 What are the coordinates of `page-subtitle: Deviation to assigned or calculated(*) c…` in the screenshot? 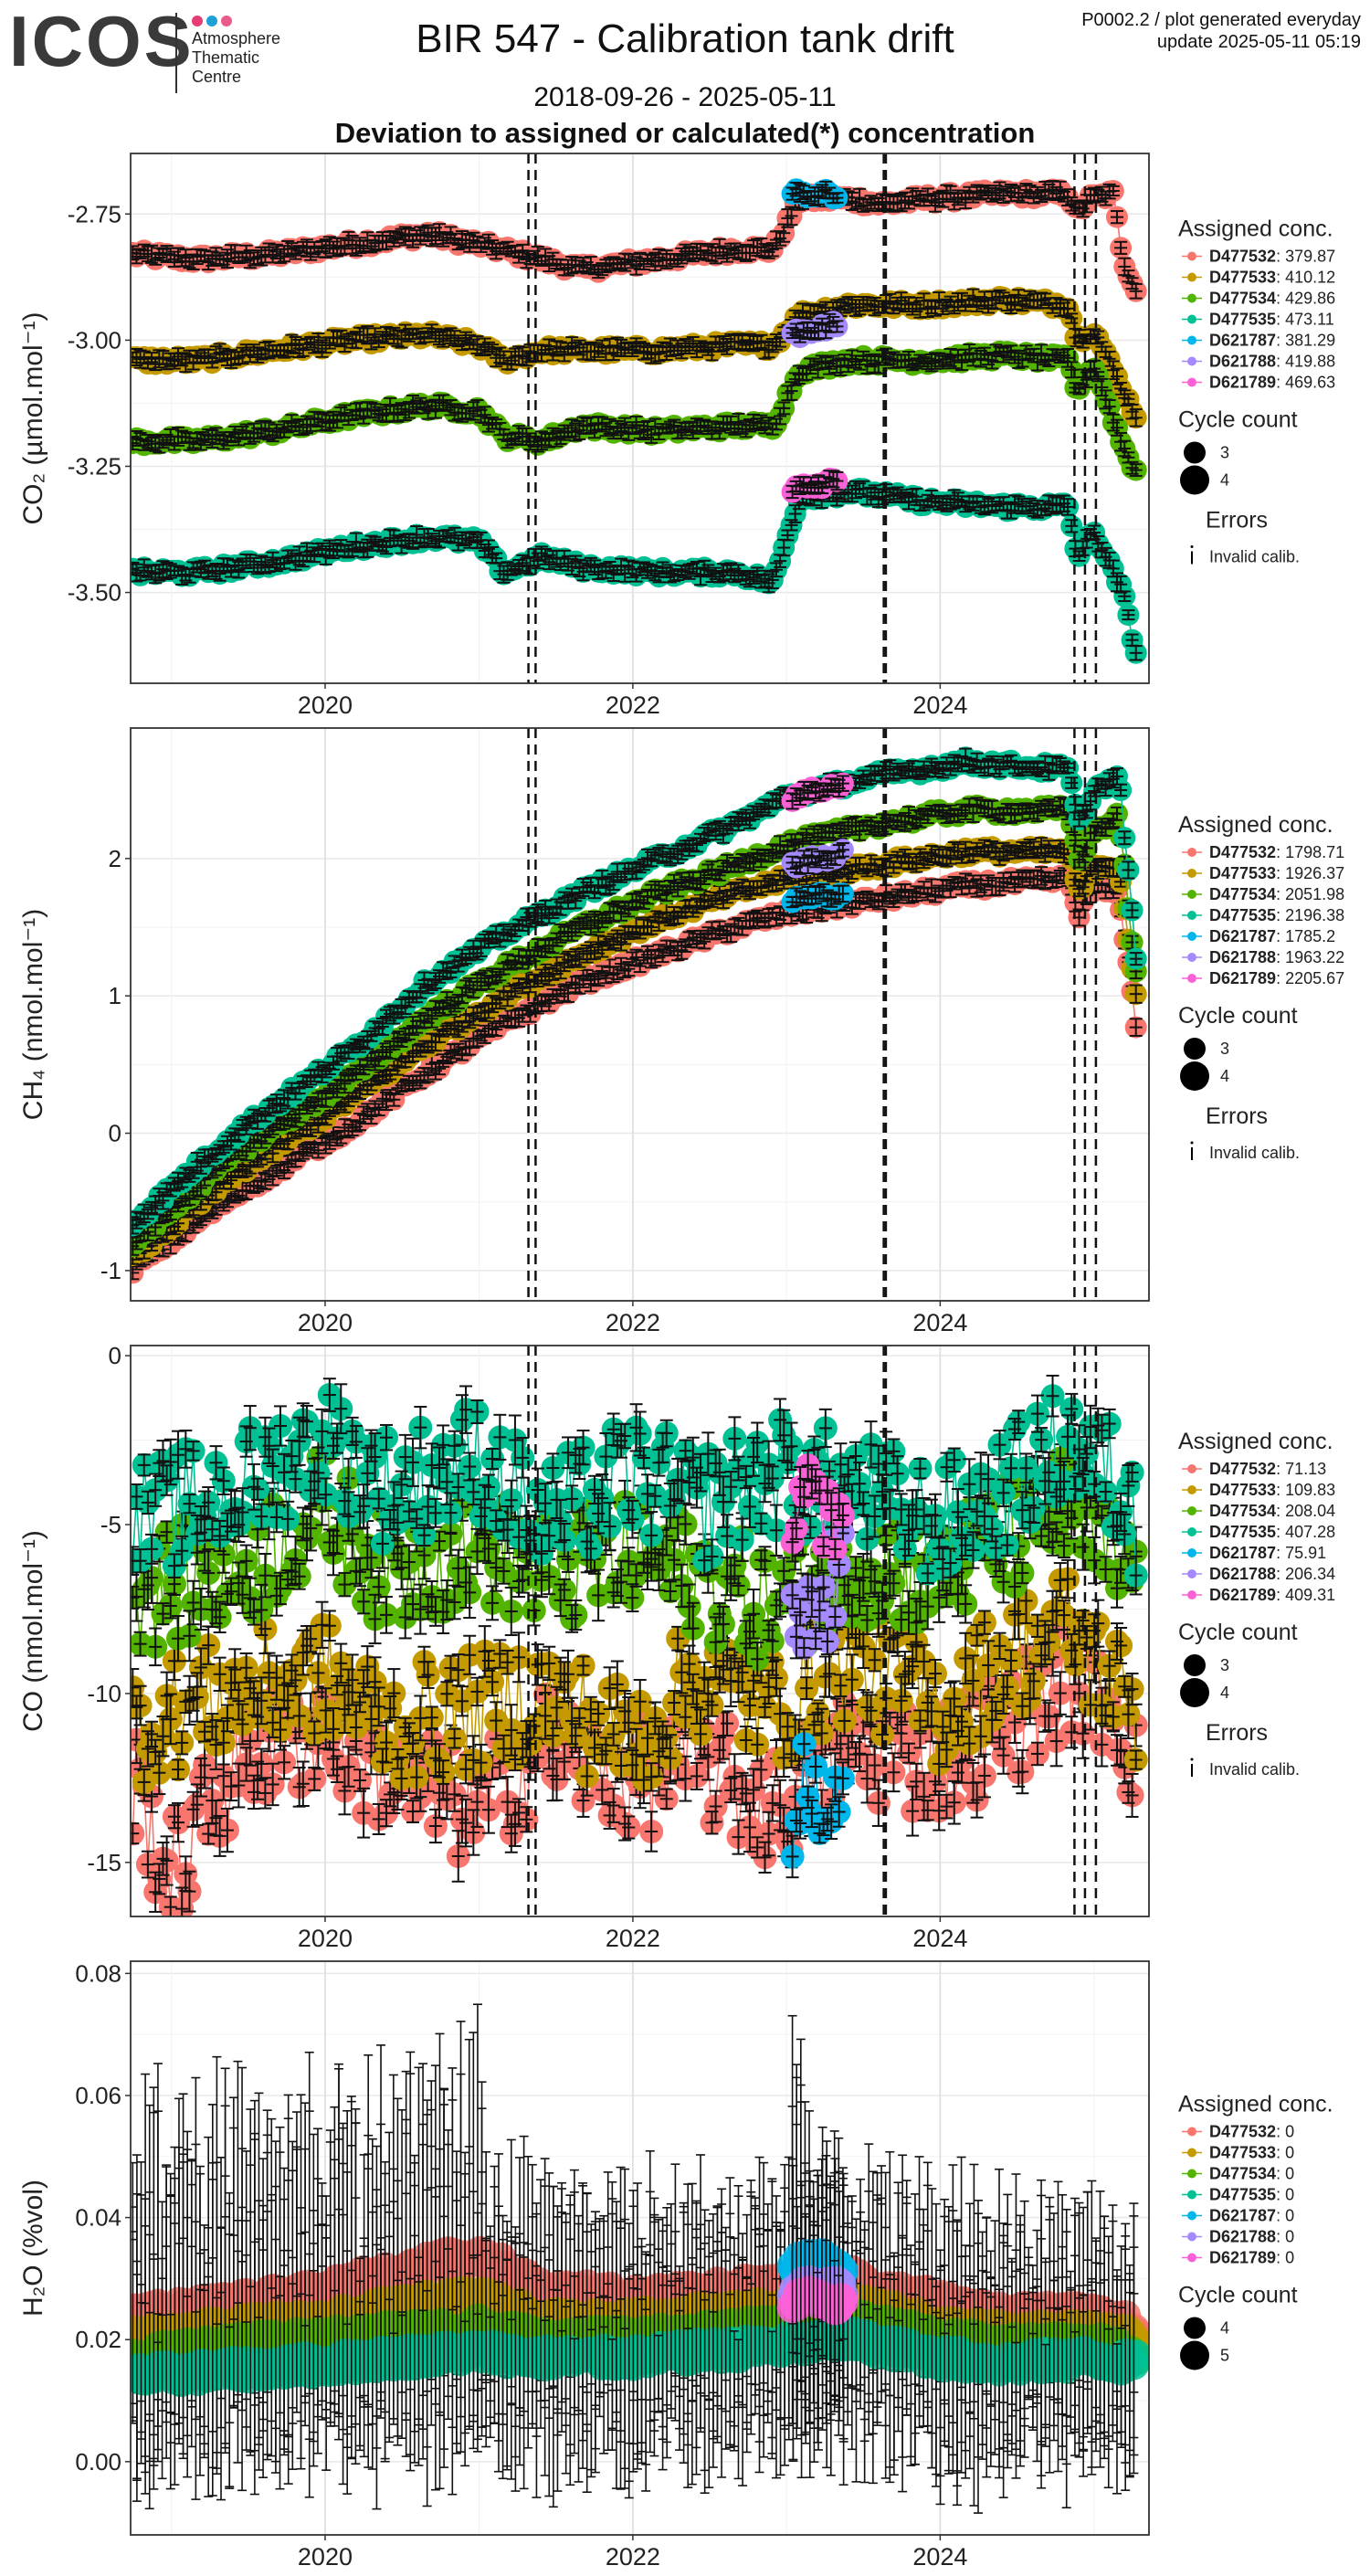 It's located at (685, 133).